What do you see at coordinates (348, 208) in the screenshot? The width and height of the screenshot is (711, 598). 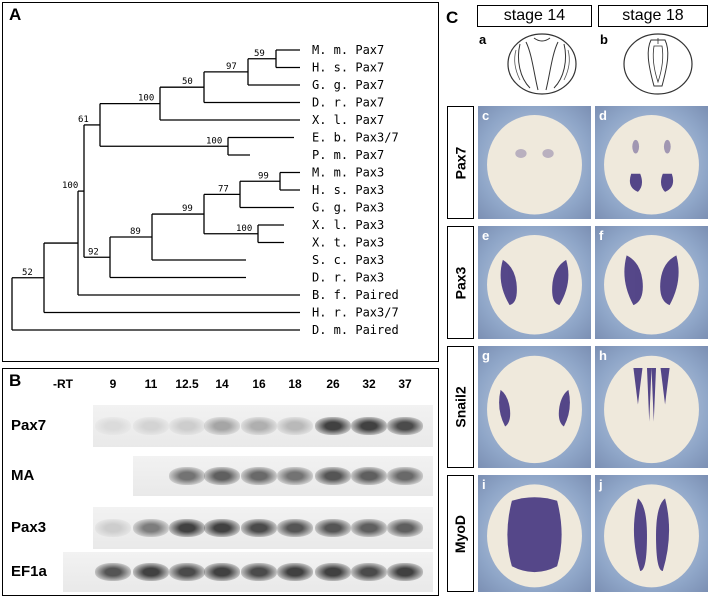 I see `taxon-label: G. g. Pax3` at bounding box center [348, 208].